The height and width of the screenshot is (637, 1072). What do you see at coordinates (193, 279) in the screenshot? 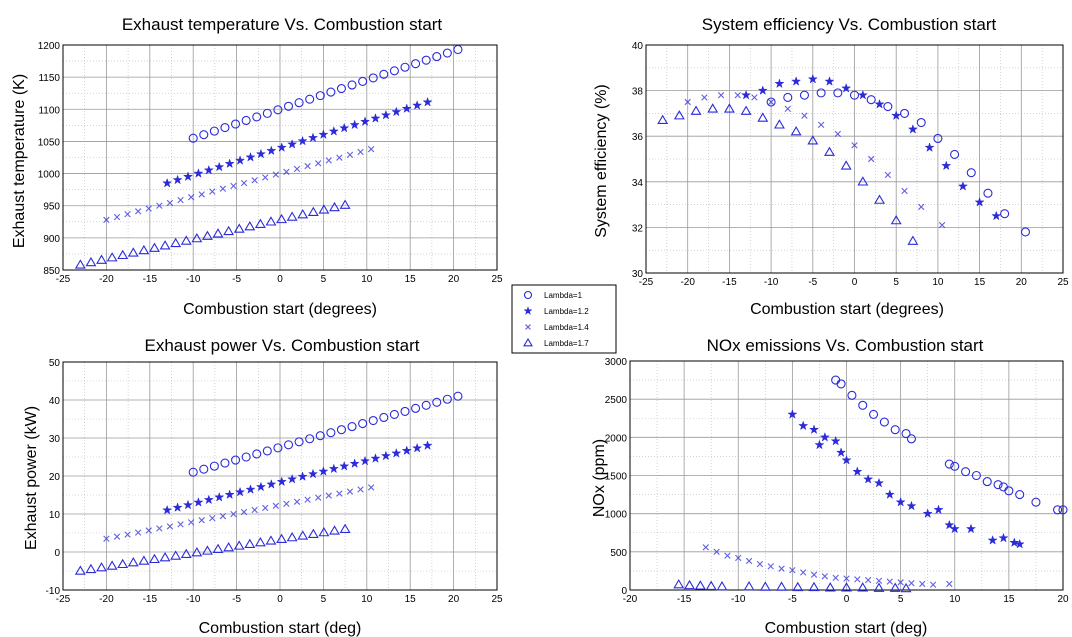
I see `x-tick-label: -10` at bounding box center [193, 279].